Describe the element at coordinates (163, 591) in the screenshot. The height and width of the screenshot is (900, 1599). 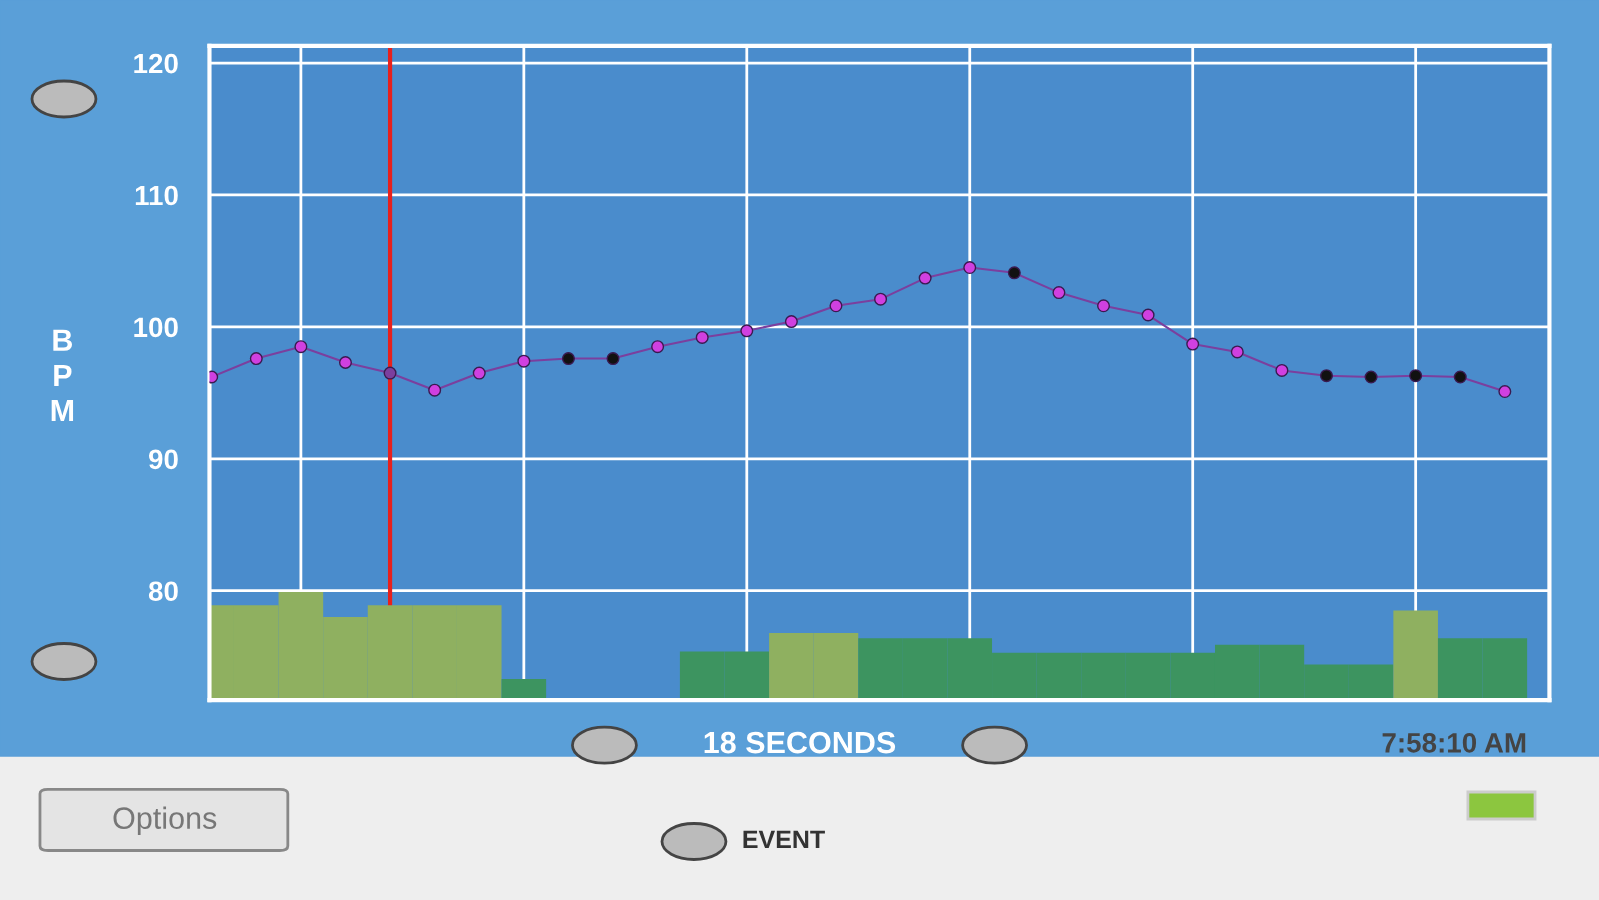
I see `y-tick-label: 80` at that location.